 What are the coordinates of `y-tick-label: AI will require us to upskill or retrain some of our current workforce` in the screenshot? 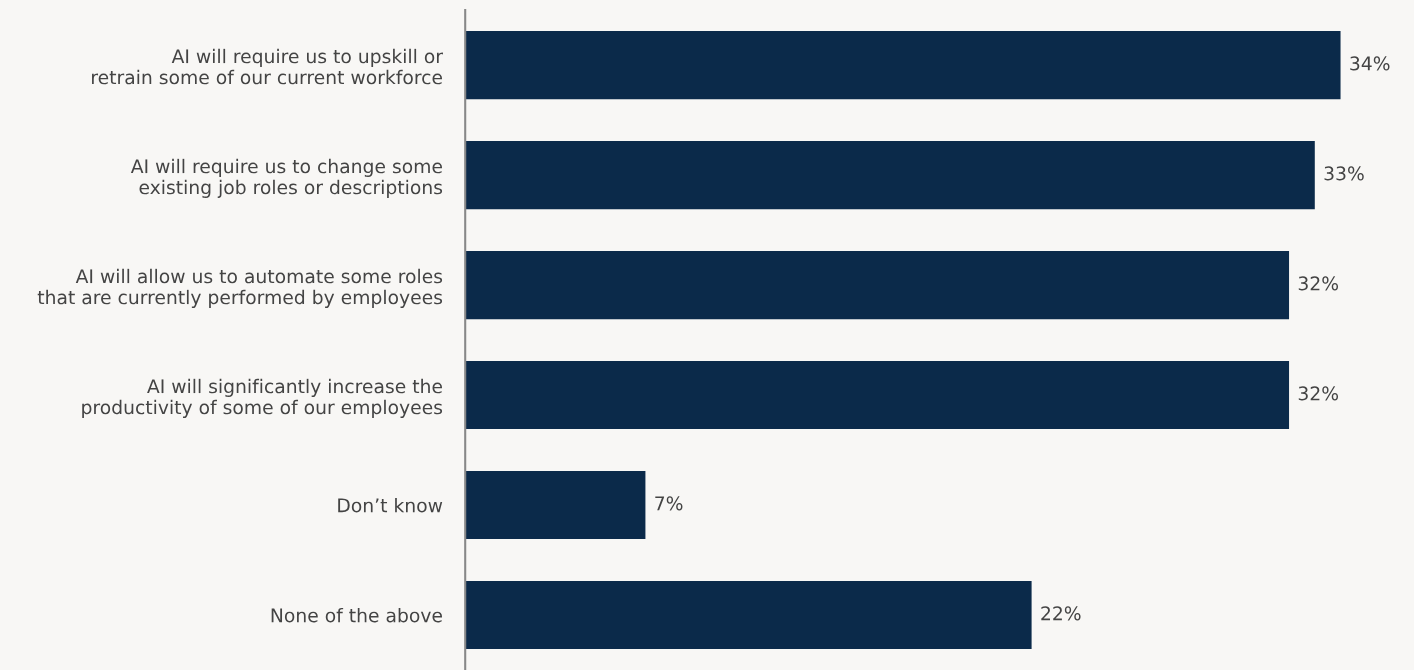 It's located at (267, 66).